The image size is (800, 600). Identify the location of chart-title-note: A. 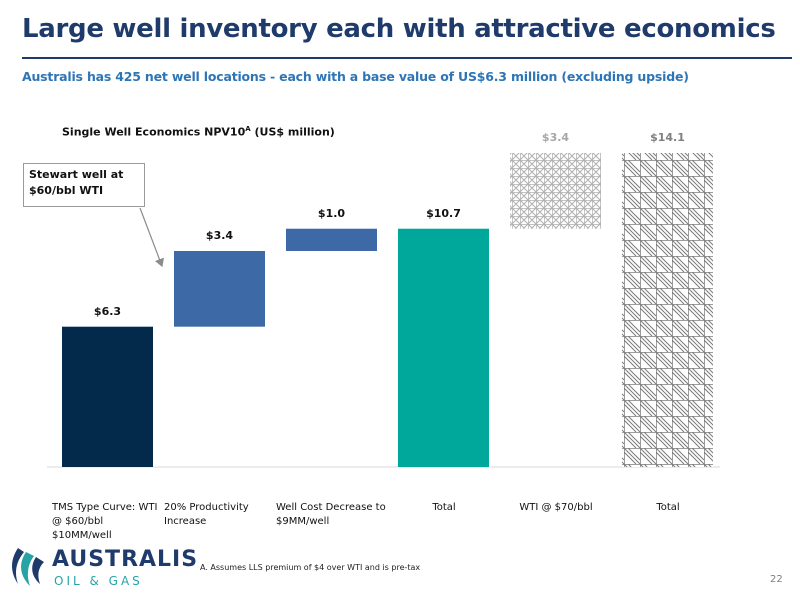
(248, 129).